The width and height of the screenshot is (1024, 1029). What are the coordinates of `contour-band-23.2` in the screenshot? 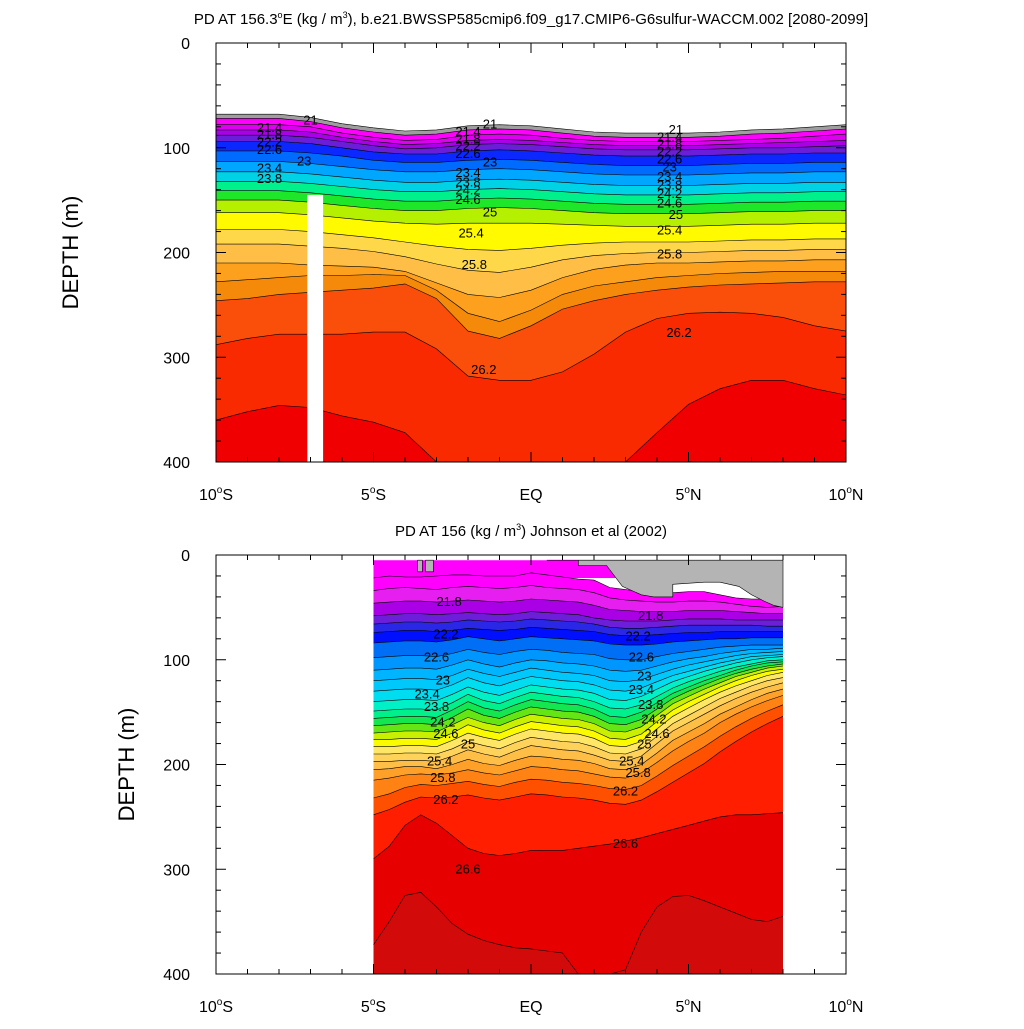 It's located at (578, 658).